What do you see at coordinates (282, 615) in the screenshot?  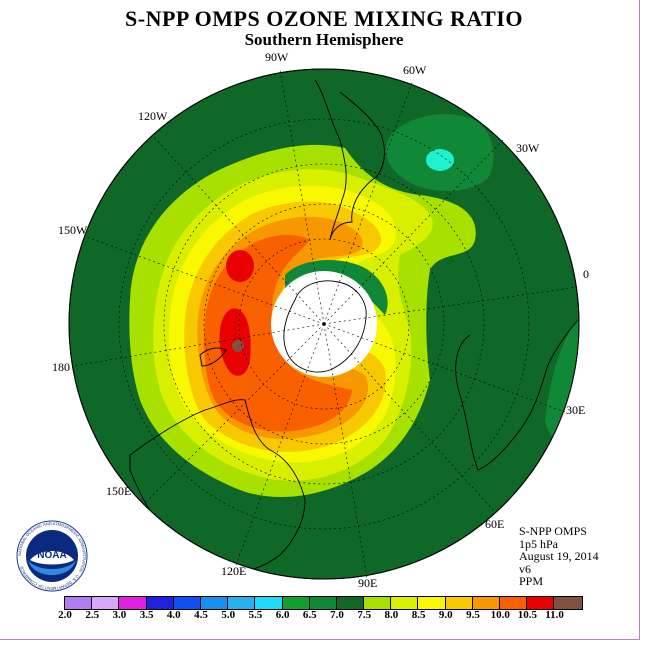 I see `colorbar-tick-label: 6.0` at bounding box center [282, 615].